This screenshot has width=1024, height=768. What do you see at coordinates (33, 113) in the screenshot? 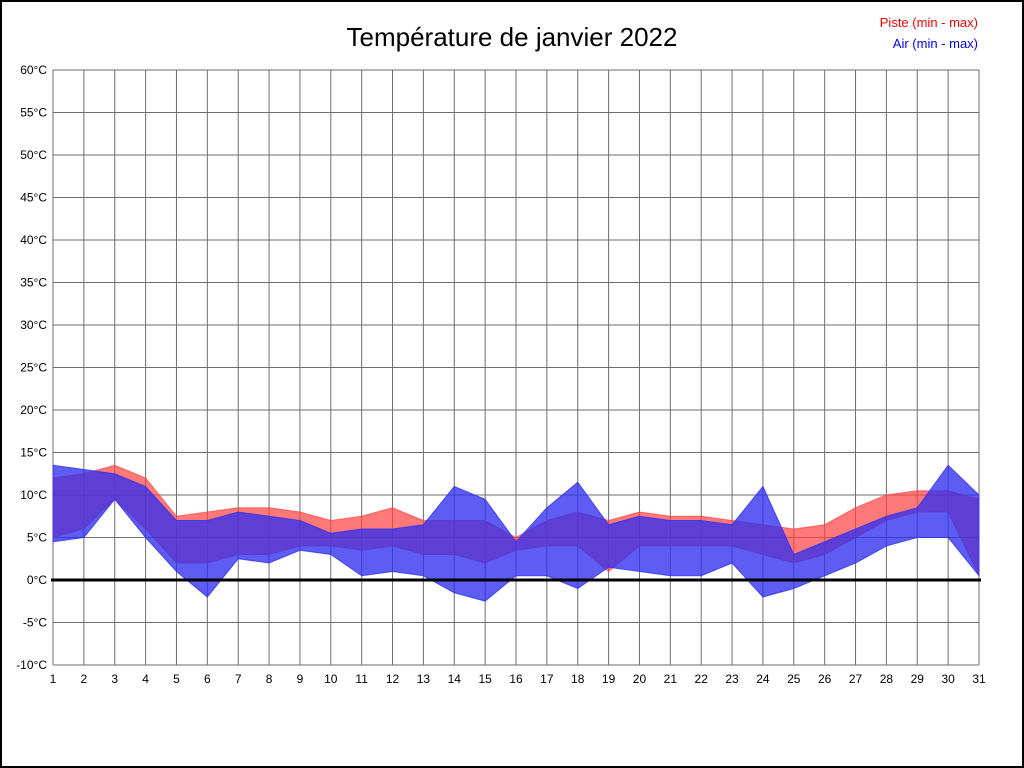
I see `y-tick-label: 55°C` at bounding box center [33, 113].